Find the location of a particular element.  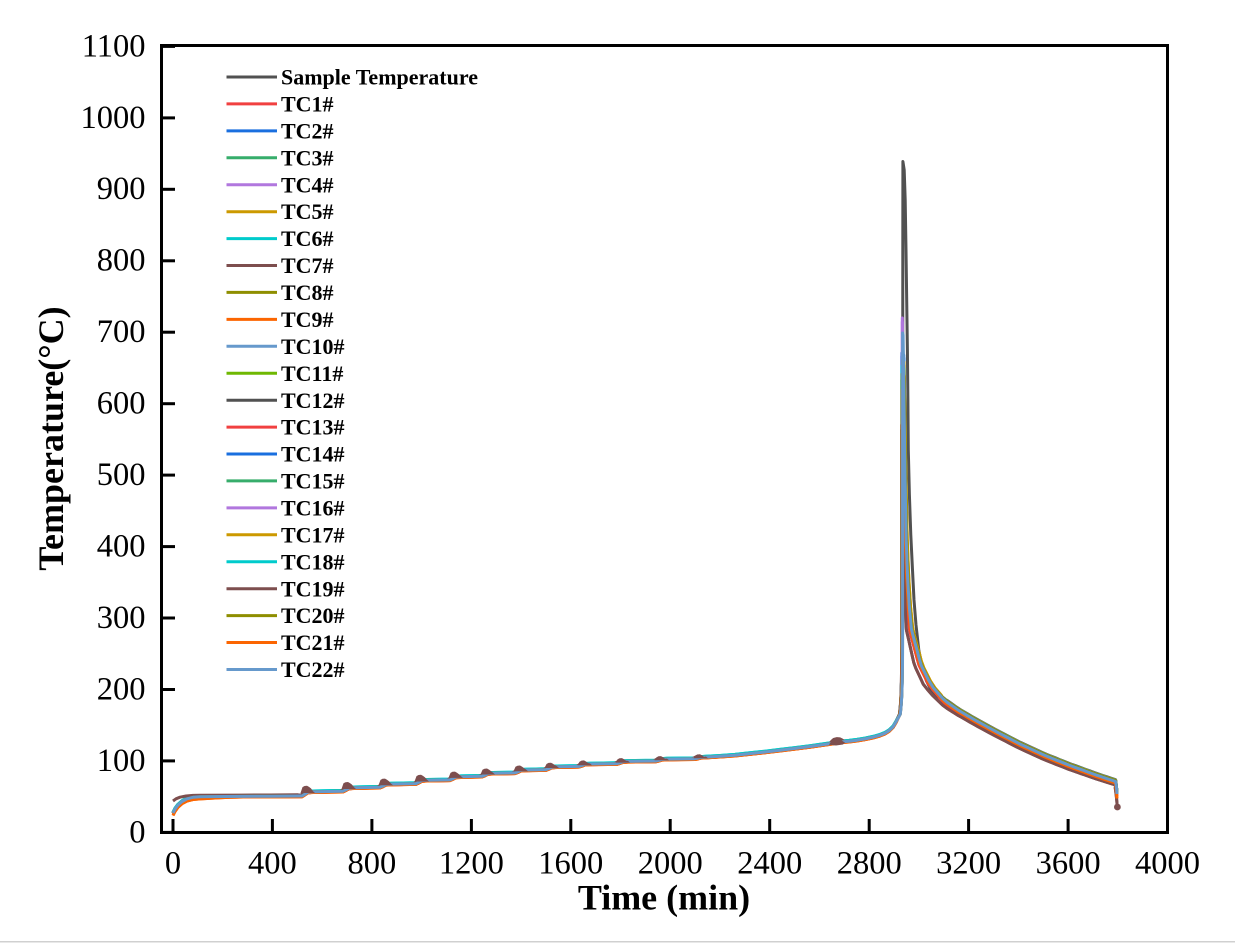

svg-text: TC17# is located at coordinates (313, 534).